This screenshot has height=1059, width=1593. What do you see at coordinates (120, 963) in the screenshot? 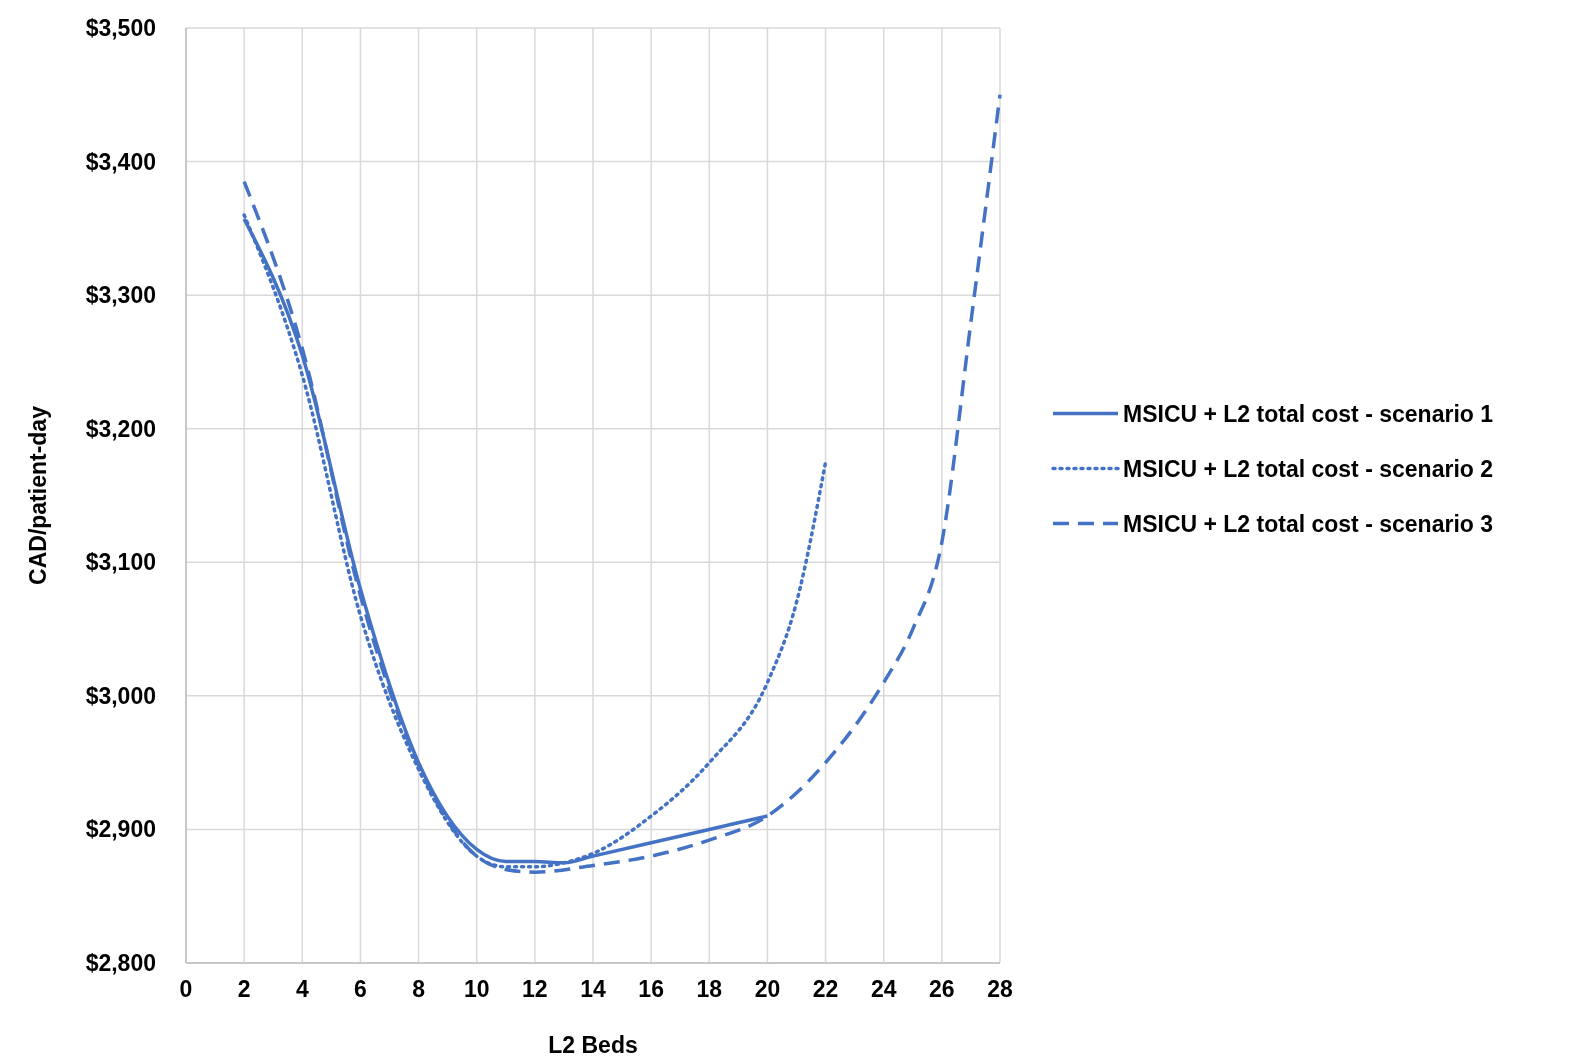
I see `y-tick-label: $2,800` at bounding box center [120, 963].